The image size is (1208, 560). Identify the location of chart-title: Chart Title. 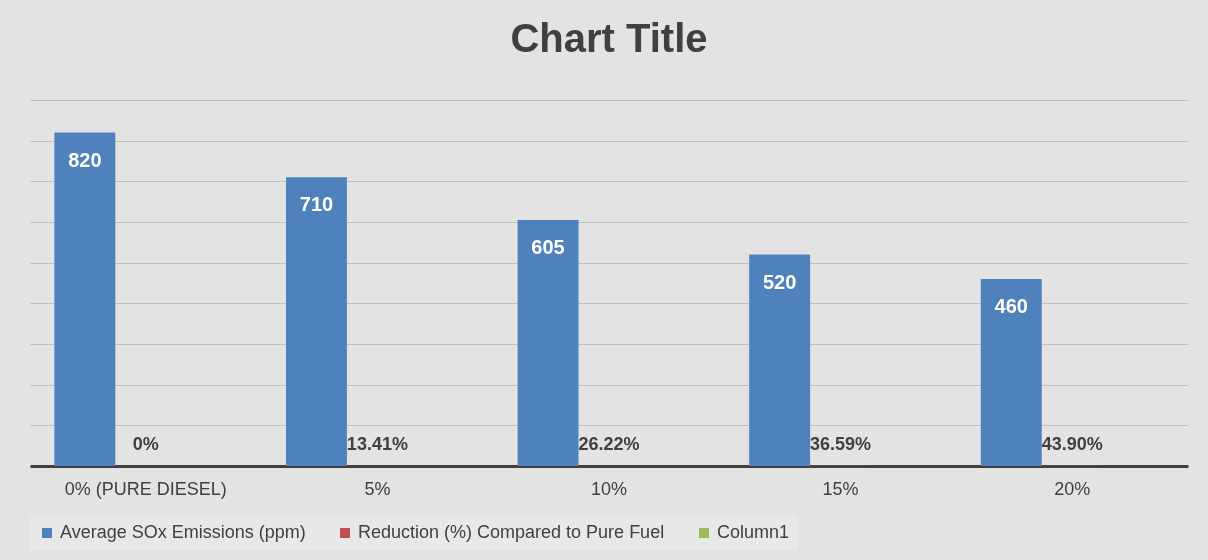
(609, 38).